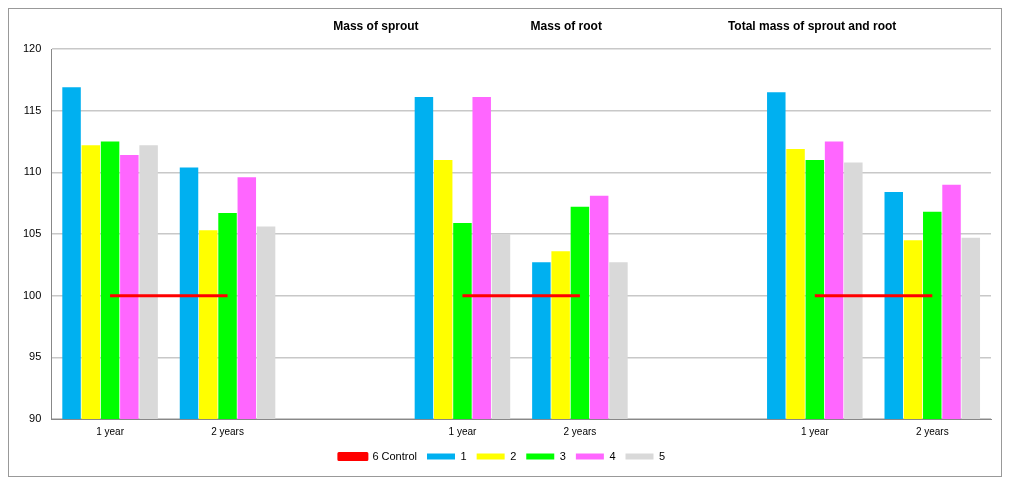 The image size is (1010, 485). What do you see at coordinates (395, 455) in the screenshot?
I see `legend-label: 6 Control` at bounding box center [395, 455].